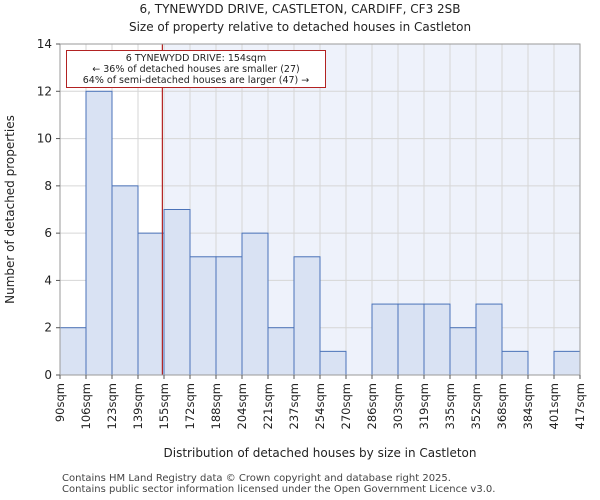 This screenshot has height=500, width=600. What do you see at coordinates (48, 186) in the screenshot?
I see `y-tick-label: 8` at bounding box center [48, 186].